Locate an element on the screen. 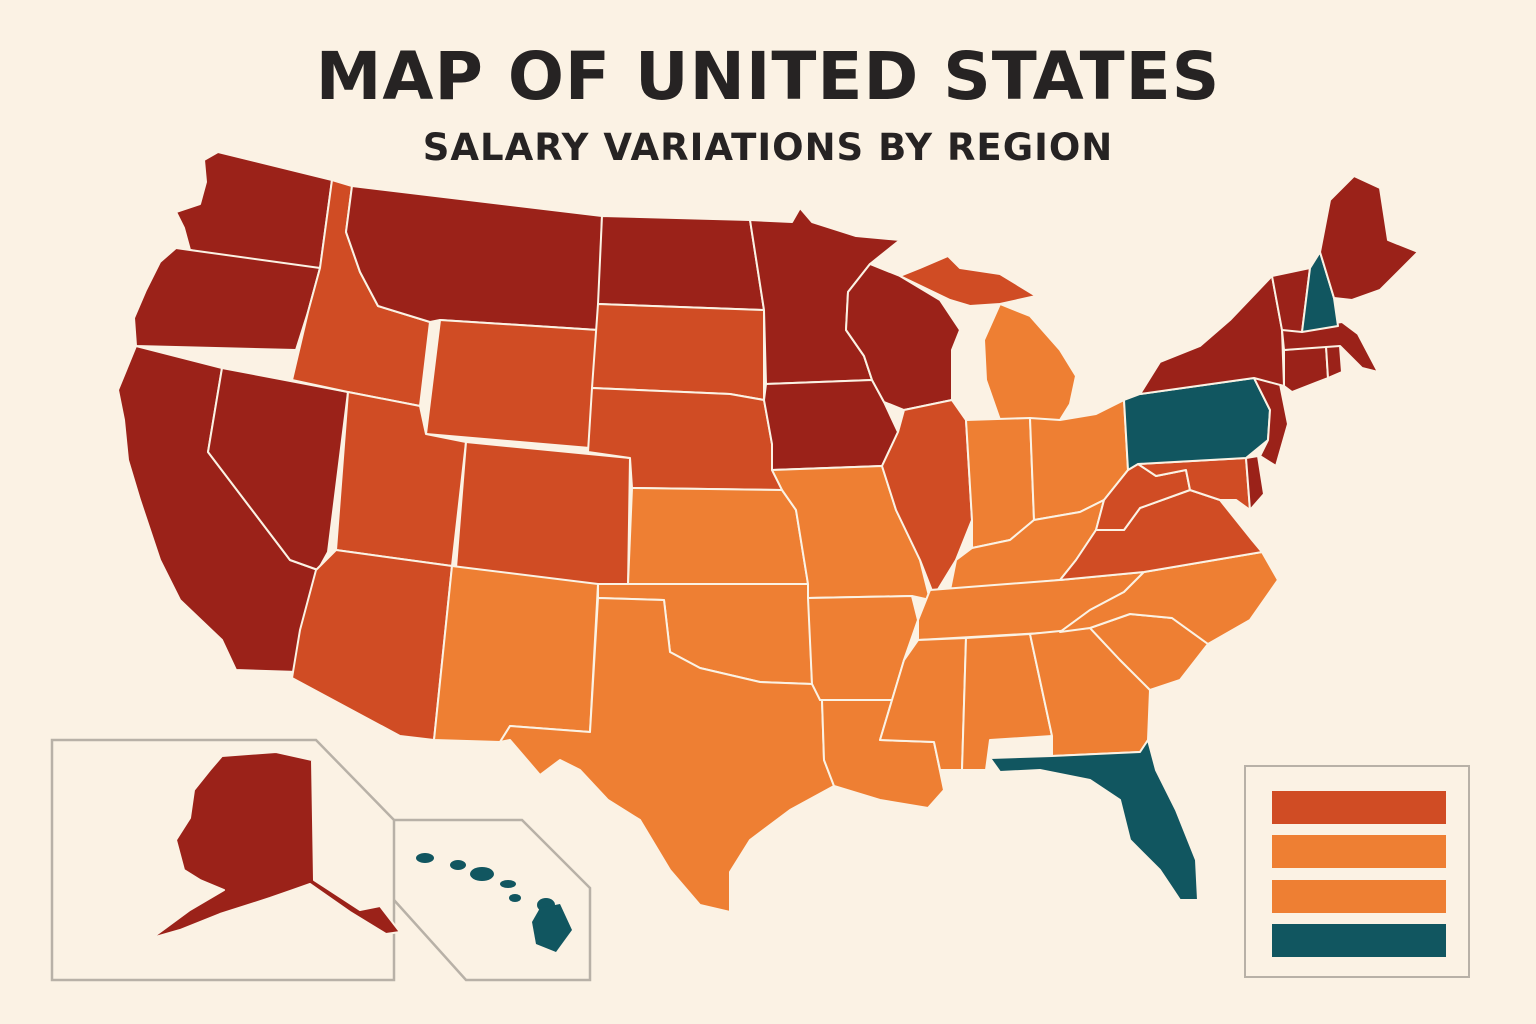 This screenshot has width=1536, height=1024. hawaii-big-island is located at coordinates (552, 928).